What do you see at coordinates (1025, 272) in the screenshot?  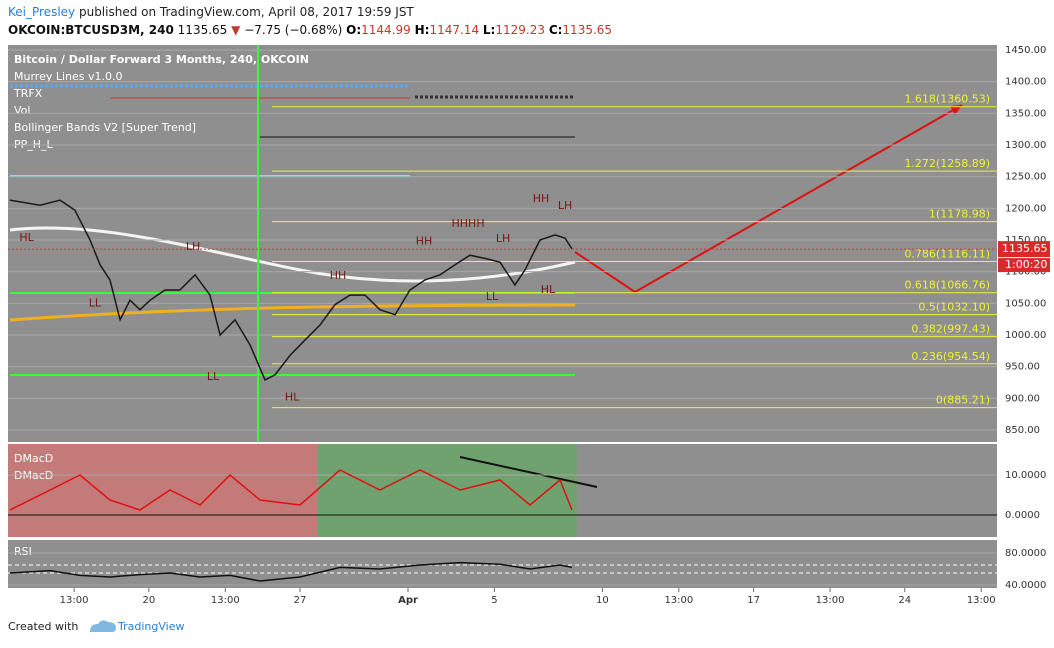 I see `y-tick-label: 1100.00` at bounding box center [1025, 272].